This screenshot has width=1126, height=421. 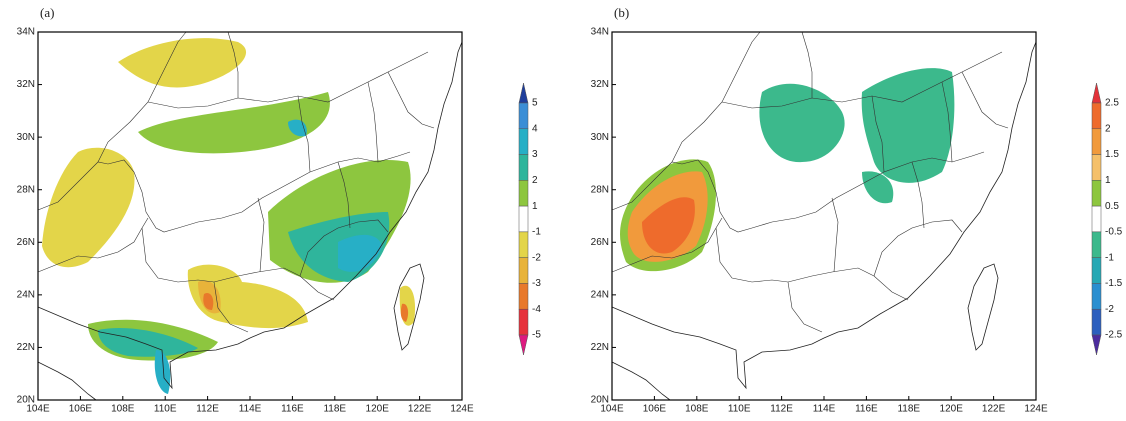 I want to click on contour-fill, so click(x=787, y=170).